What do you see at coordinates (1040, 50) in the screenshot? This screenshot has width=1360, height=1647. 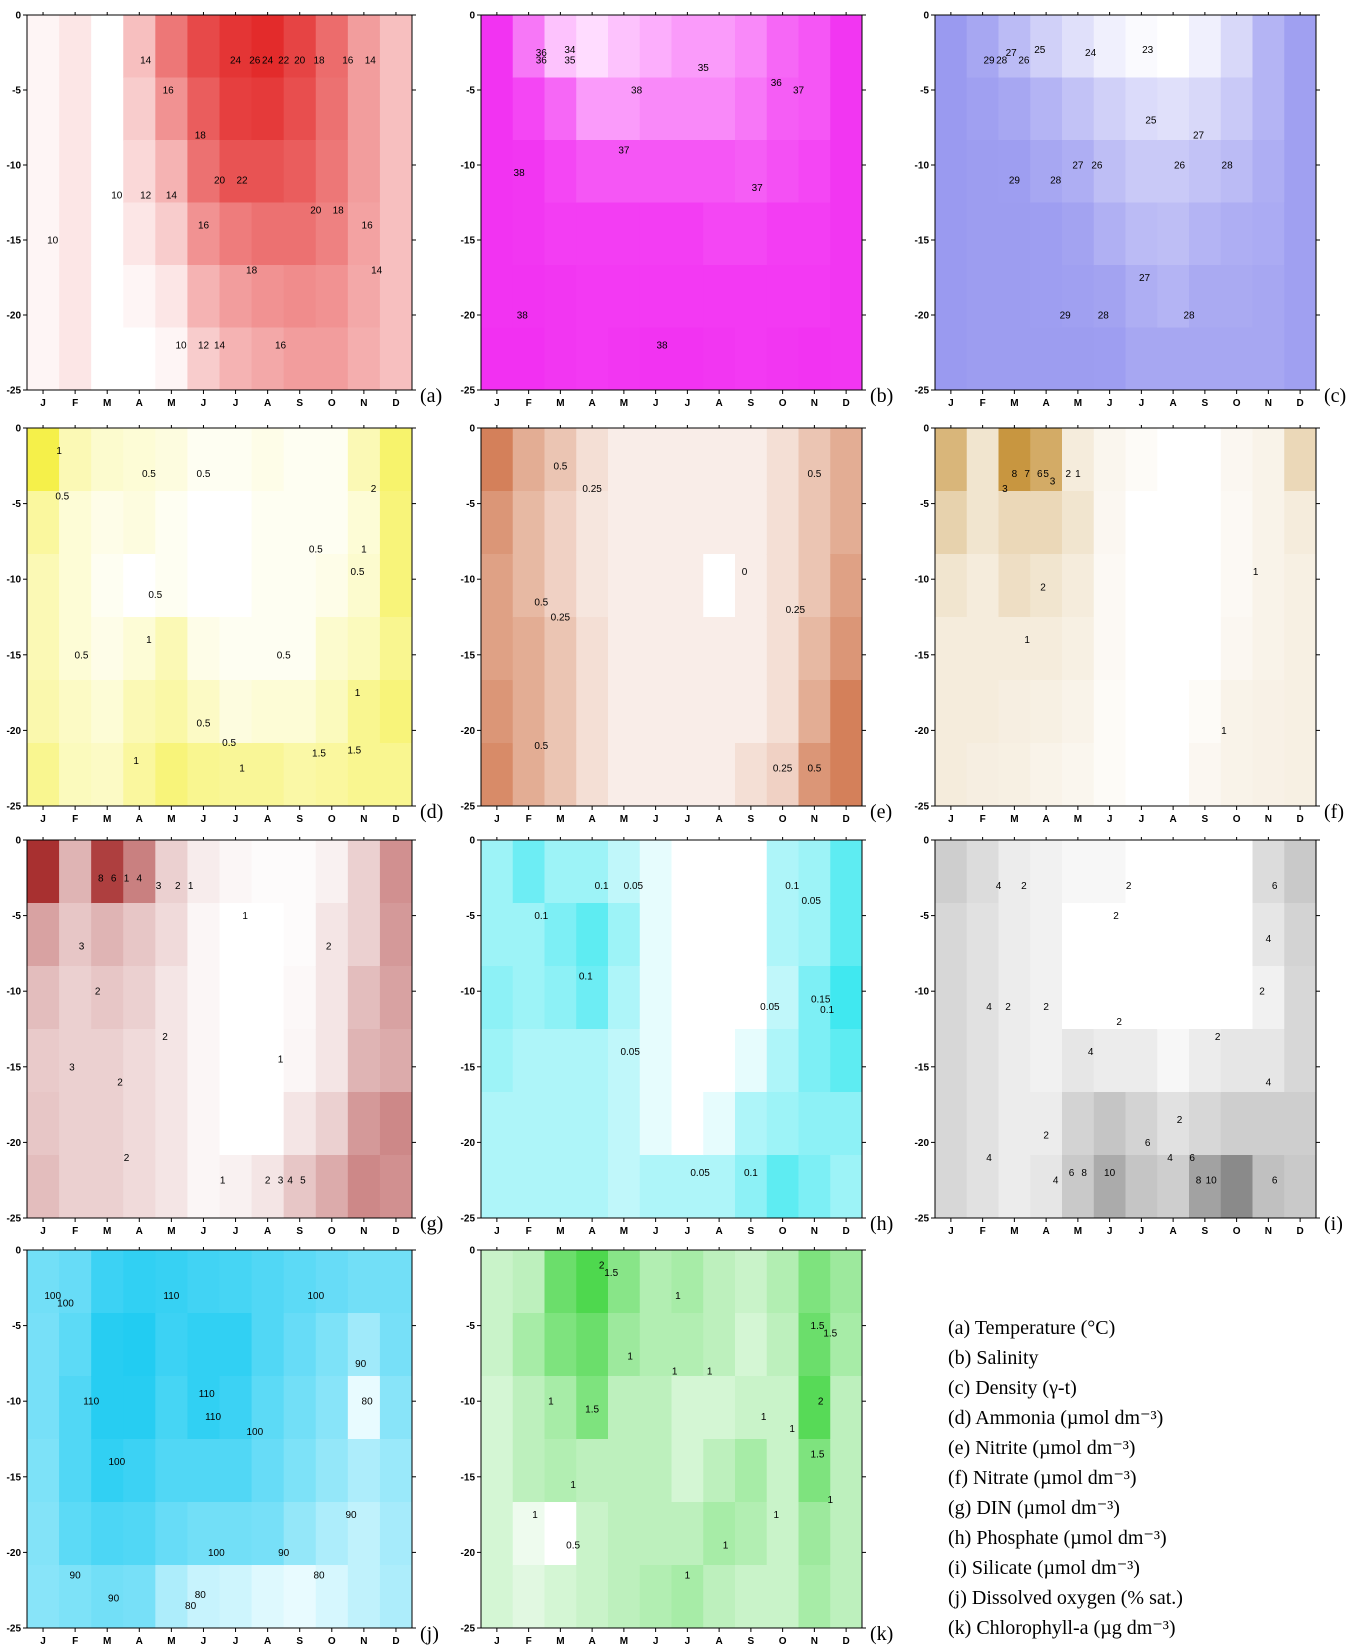 I see `contour-label: 25` at bounding box center [1040, 50].